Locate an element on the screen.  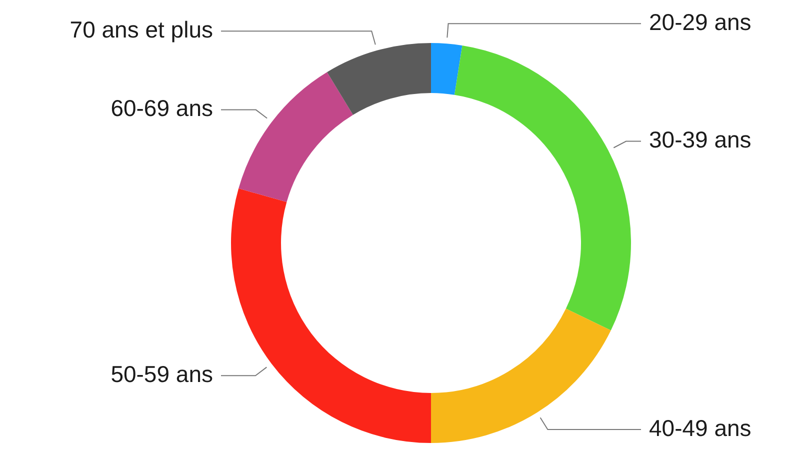
slice-label: 70 ans et plus is located at coordinates (141, 29).